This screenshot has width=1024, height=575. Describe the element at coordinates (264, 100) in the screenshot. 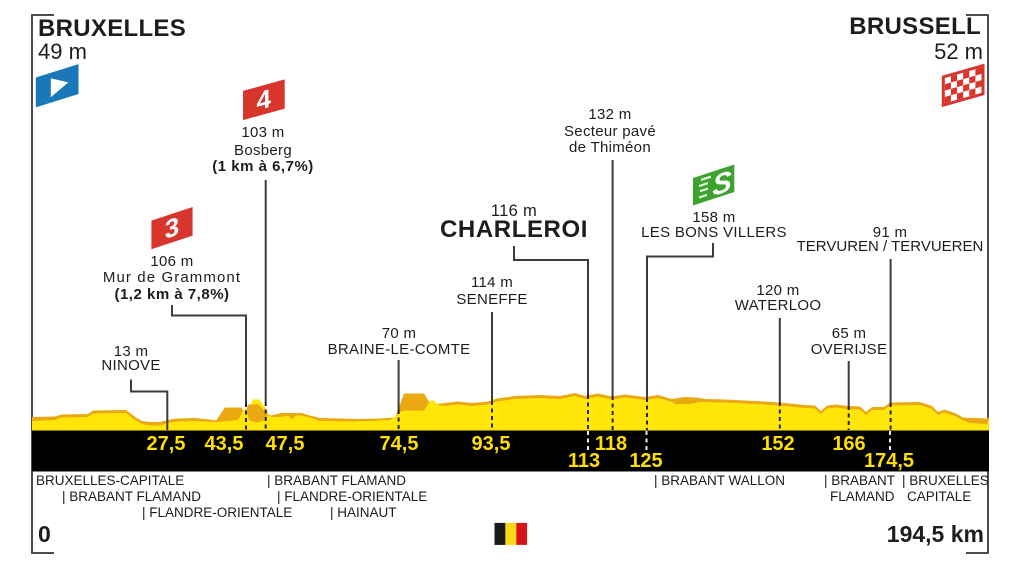

I see `svg-text: 4` at that location.